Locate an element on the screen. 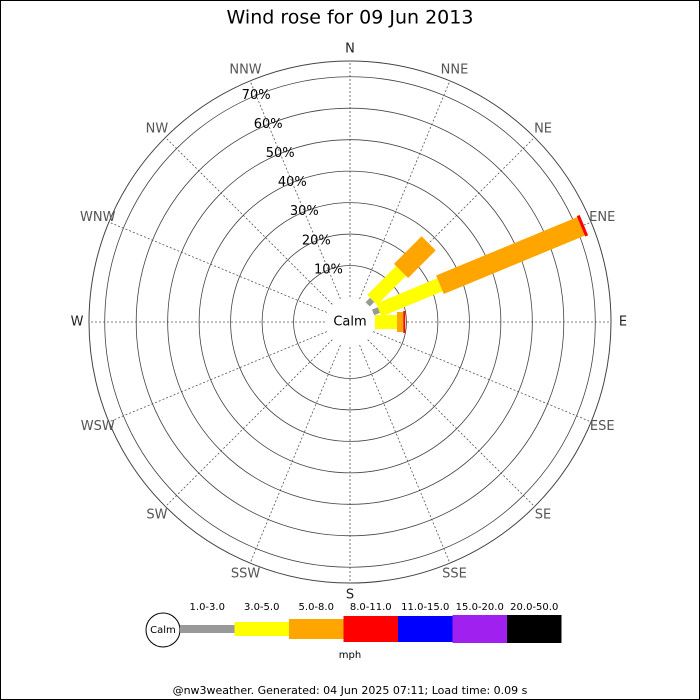 The height and width of the screenshot is (700, 700). calm-circle is located at coordinates (350, 322).